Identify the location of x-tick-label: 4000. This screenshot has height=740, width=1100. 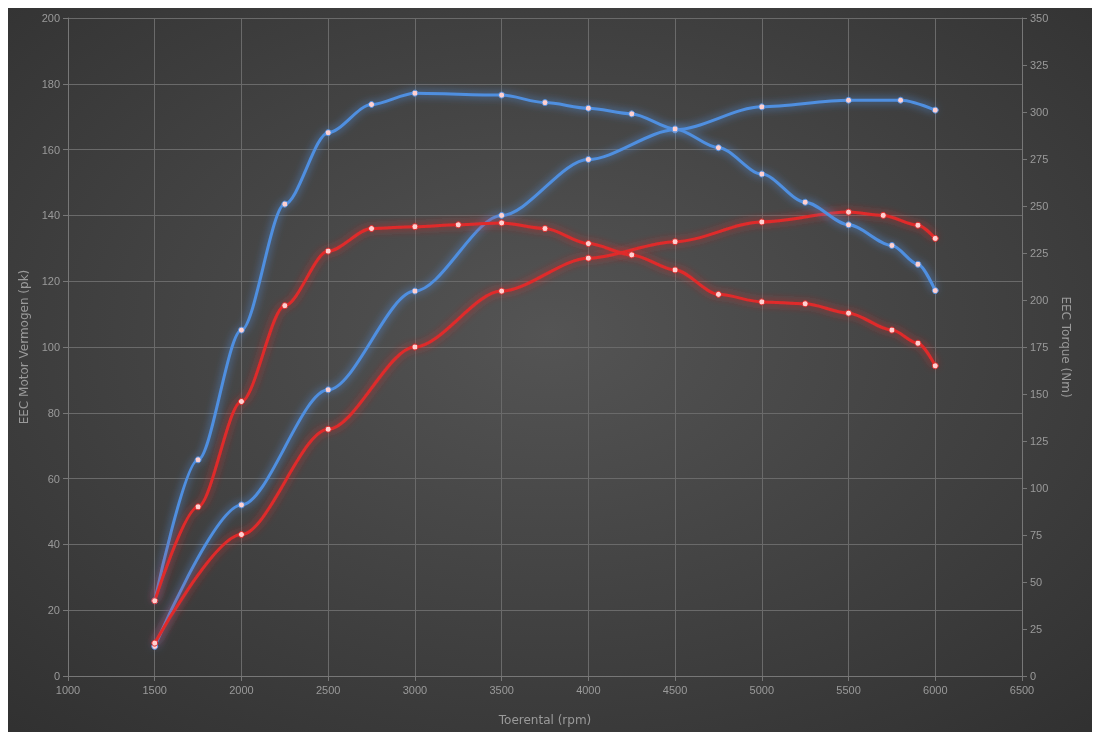
(588, 689).